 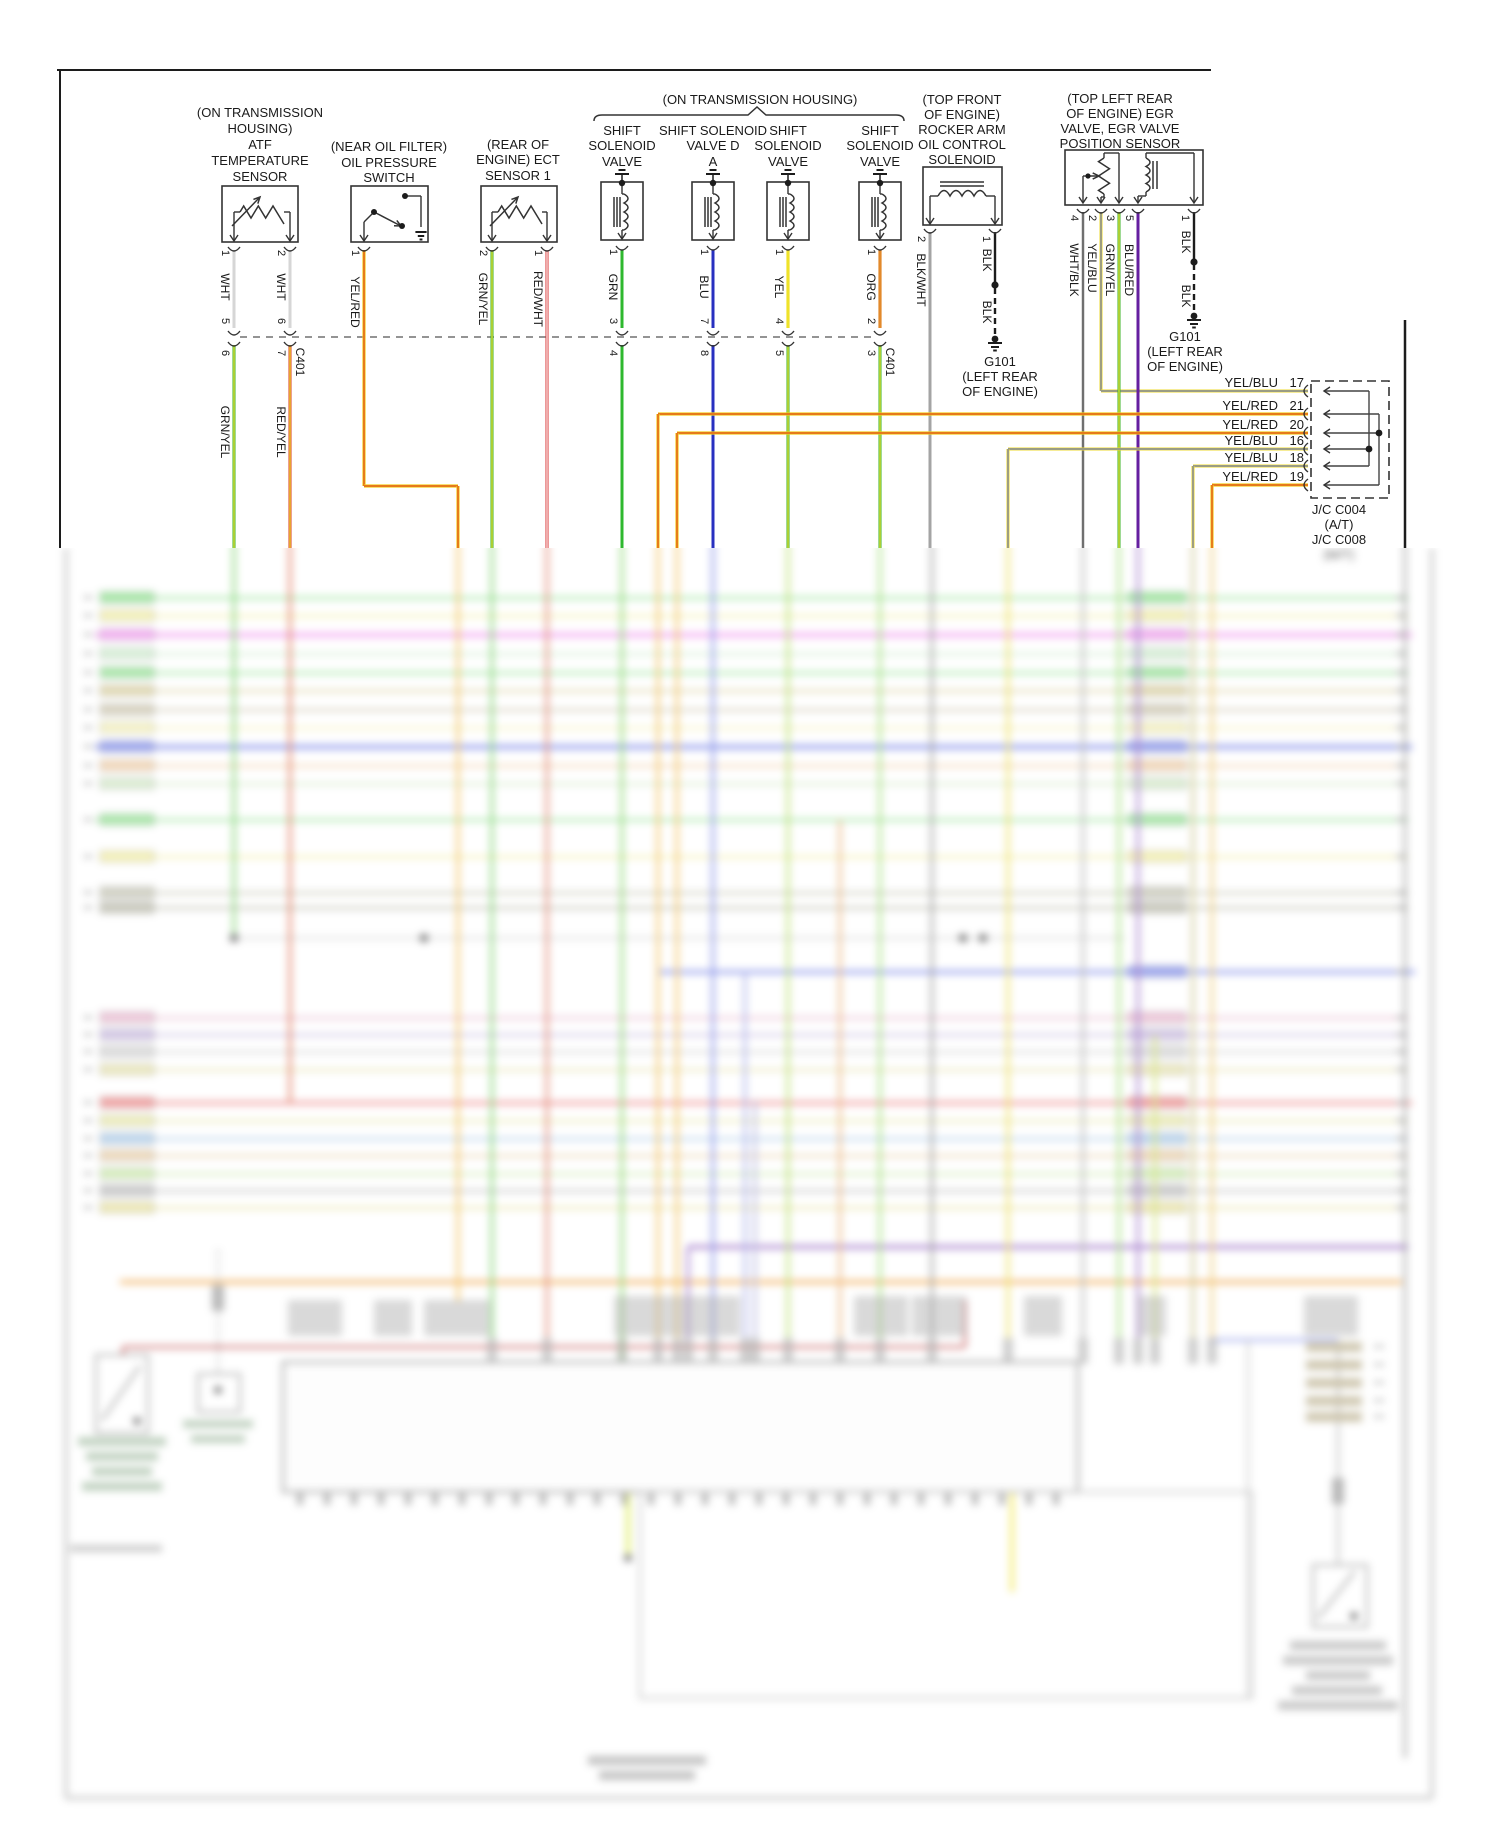 What do you see at coordinates (388, 177) in the screenshot?
I see `label-text: SWITCH` at bounding box center [388, 177].